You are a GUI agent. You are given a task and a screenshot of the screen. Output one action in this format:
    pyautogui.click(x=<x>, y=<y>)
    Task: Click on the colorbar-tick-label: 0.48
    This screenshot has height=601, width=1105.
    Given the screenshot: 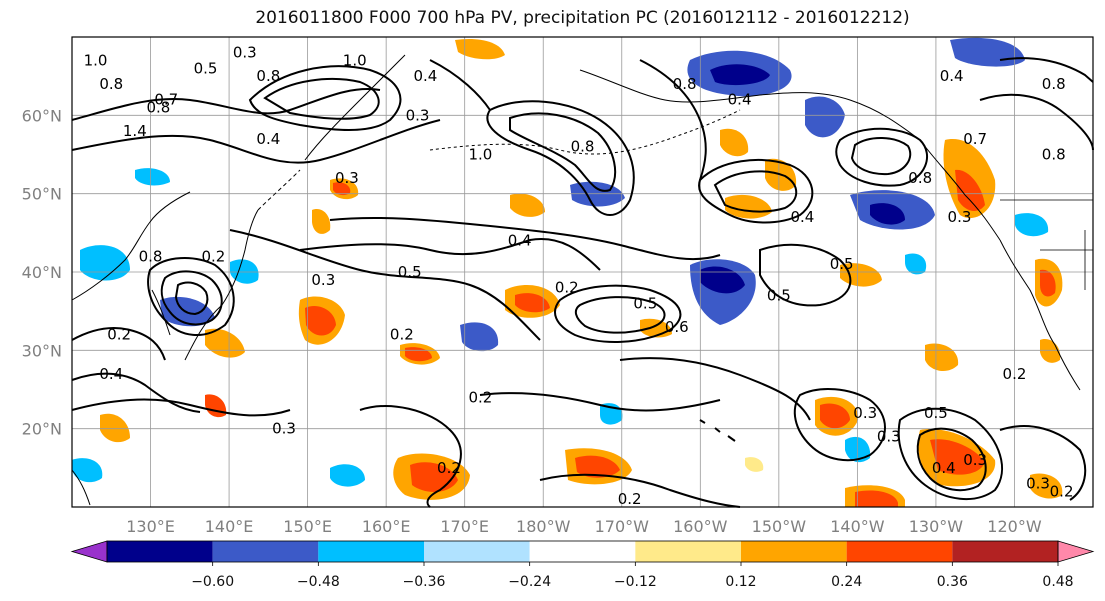 What is the action you would take?
    pyautogui.click(x=1057, y=582)
    